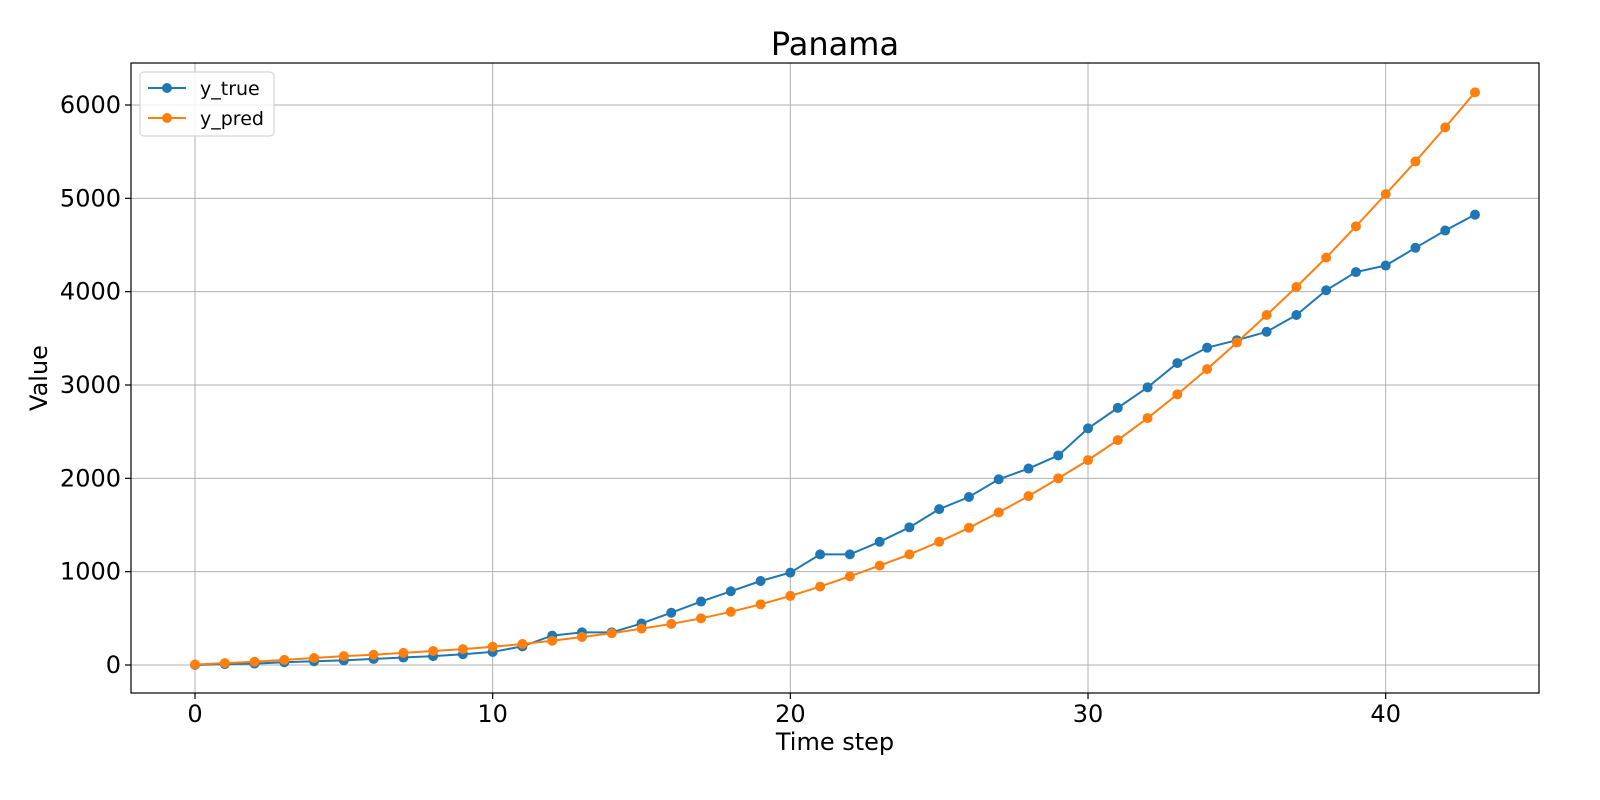 Image resolution: width=1600 pixels, height=800 pixels. Describe the element at coordinates (90, 105) in the screenshot. I see `y-tick-label: 6000` at that location.